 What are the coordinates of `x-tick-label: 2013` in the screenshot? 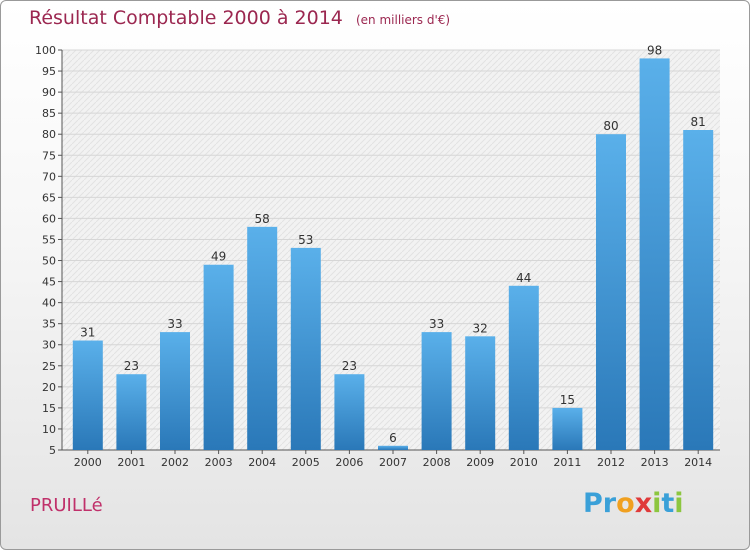 It's located at (655, 462).